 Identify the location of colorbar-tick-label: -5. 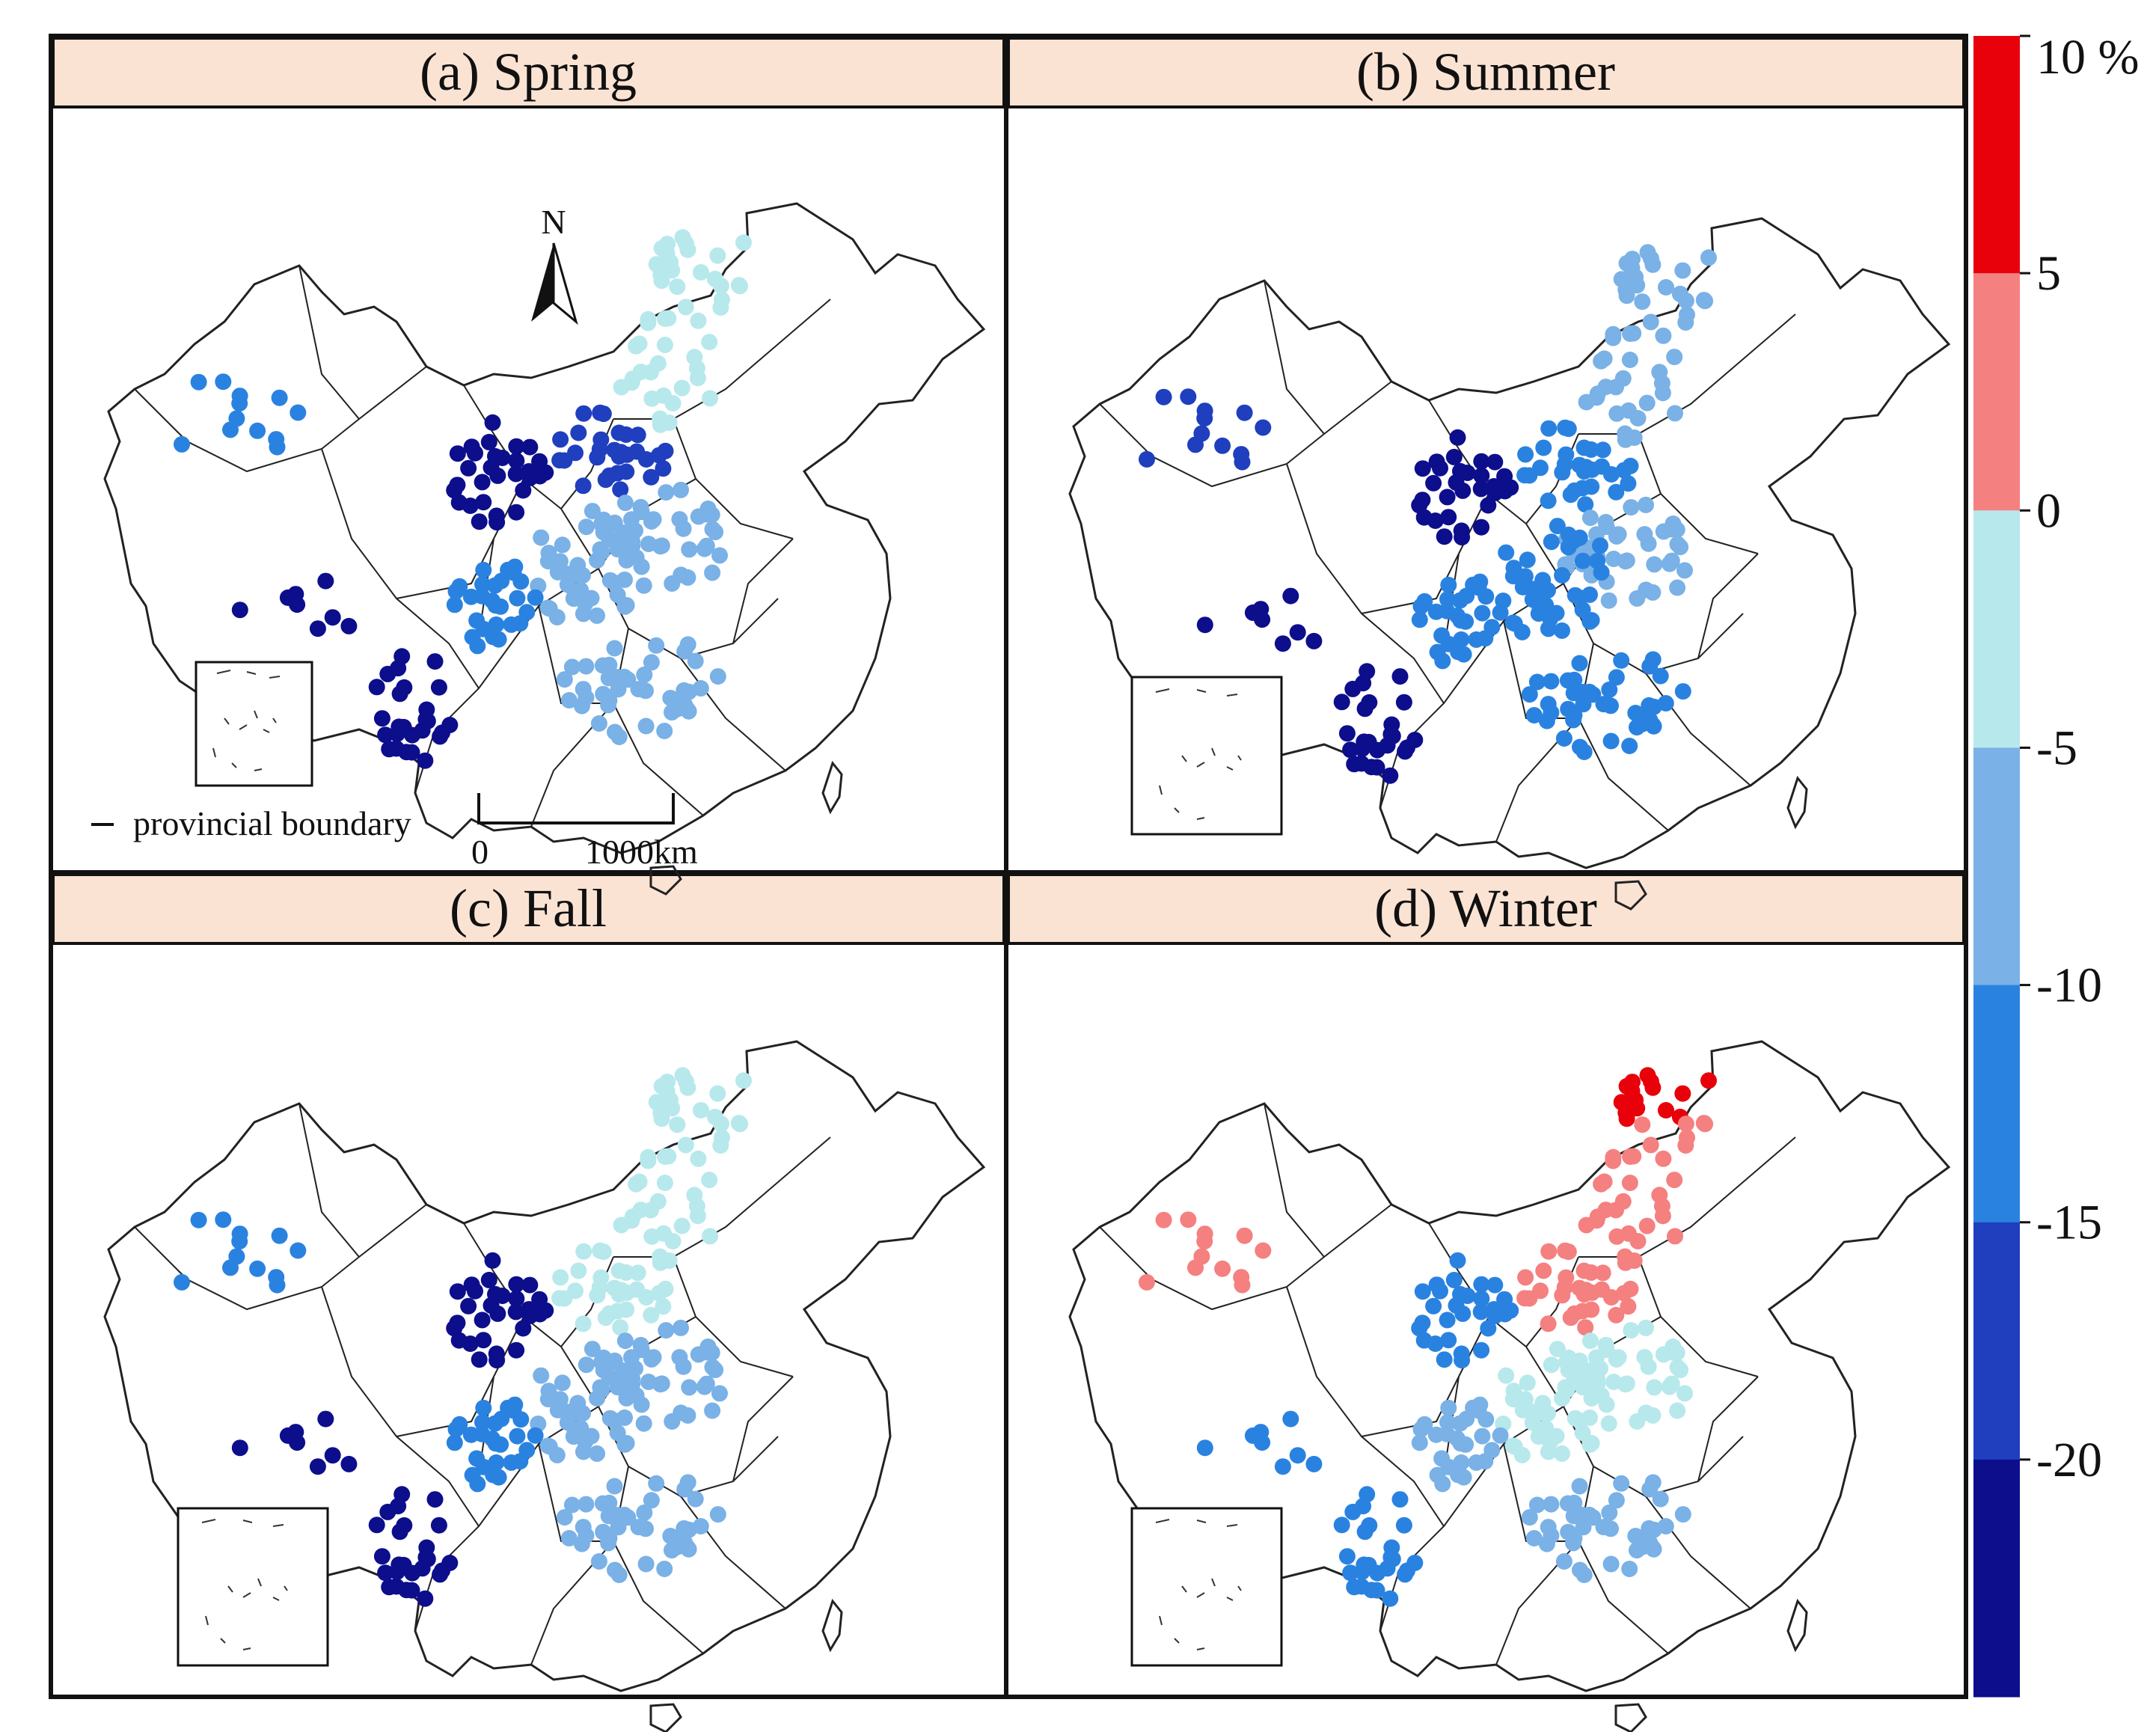
(2056, 747).